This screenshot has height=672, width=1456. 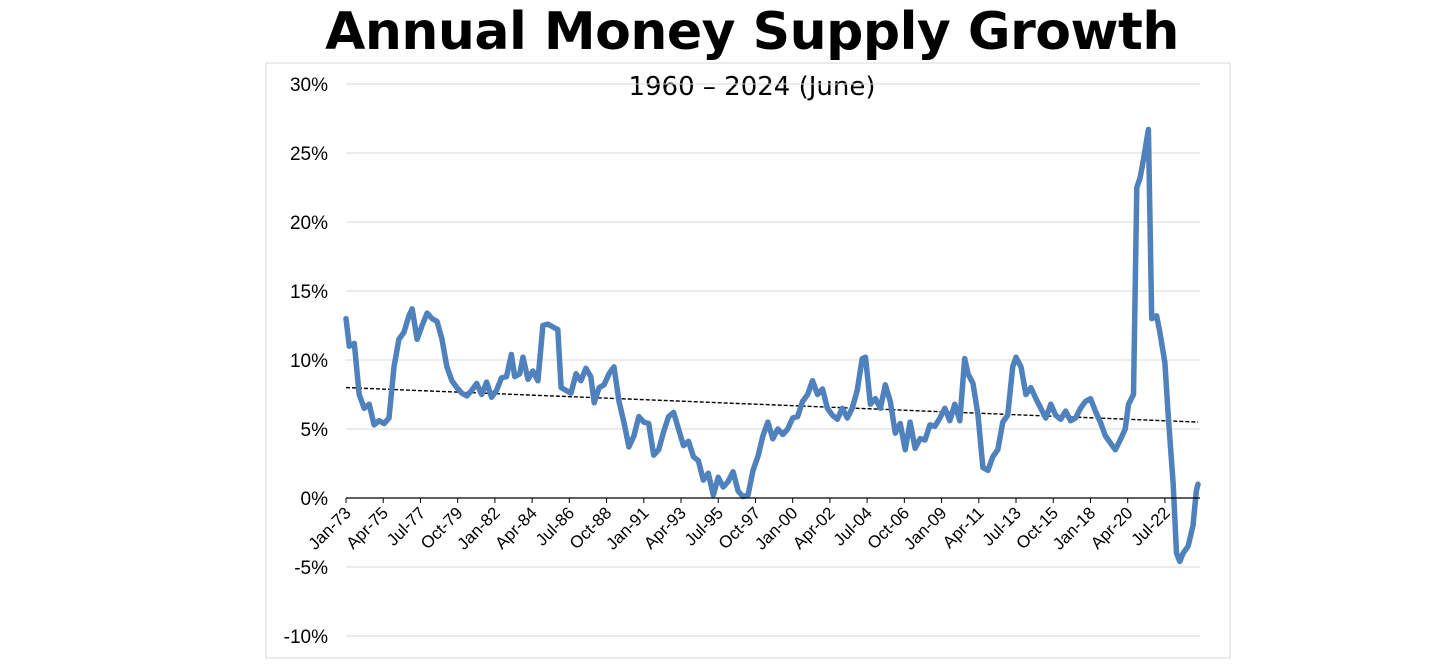 What do you see at coordinates (330, 528) in the screenshot?
I see `x-tick-label: Jan-73` at bounding box center [330, 528].